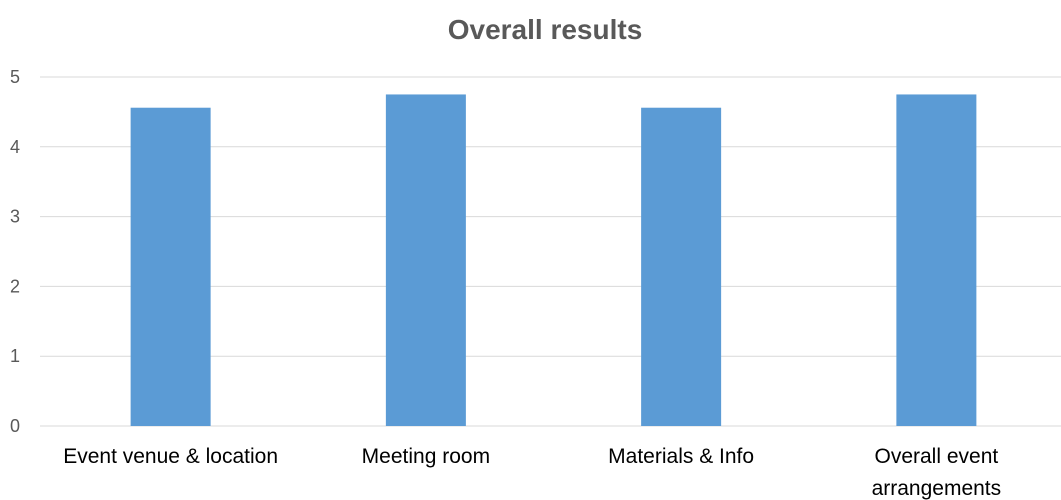 The image size is (1061, 500). I want to click on x-category-label-line: Event venue & location, so click(170, 456).